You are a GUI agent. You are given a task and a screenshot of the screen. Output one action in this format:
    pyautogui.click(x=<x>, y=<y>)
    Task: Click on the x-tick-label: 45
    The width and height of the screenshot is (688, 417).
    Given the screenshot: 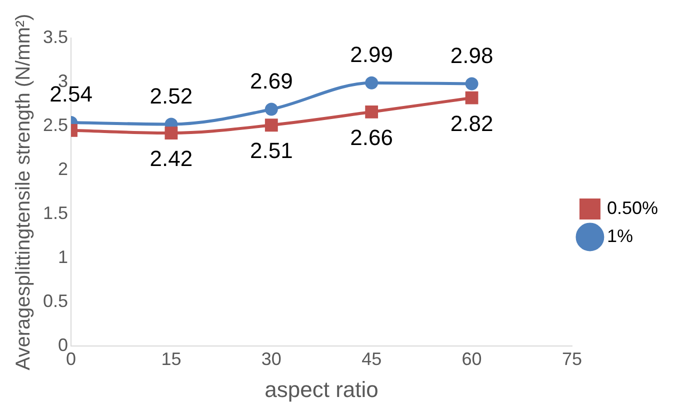 What is the action you would take?
    pyautogui.click(x=372, y=358)
    